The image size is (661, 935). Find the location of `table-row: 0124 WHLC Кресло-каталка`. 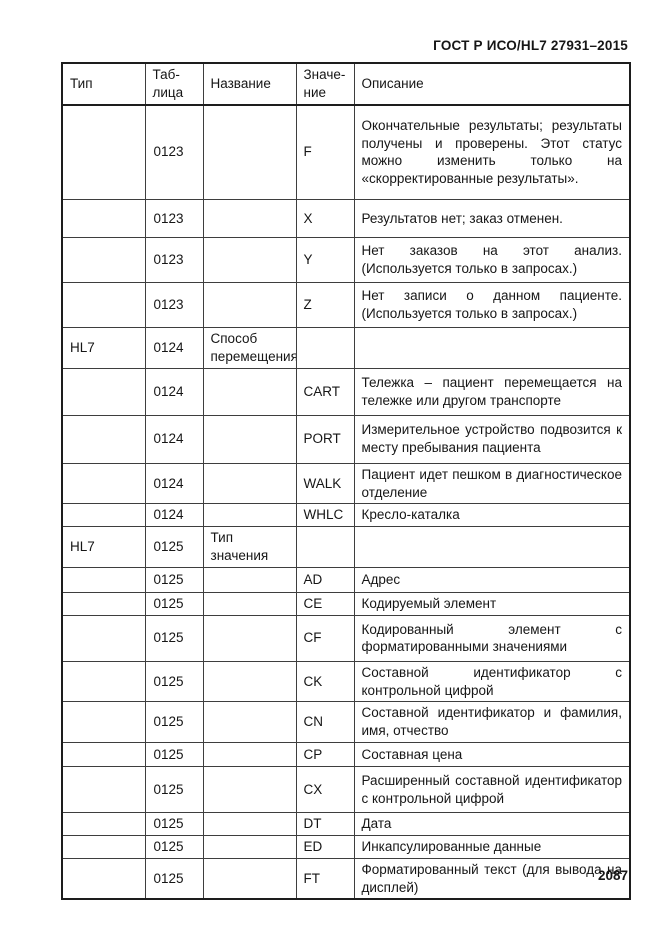

table-row: 0124 WHLC Кресло-каталка is located at coordinates (346, 515).